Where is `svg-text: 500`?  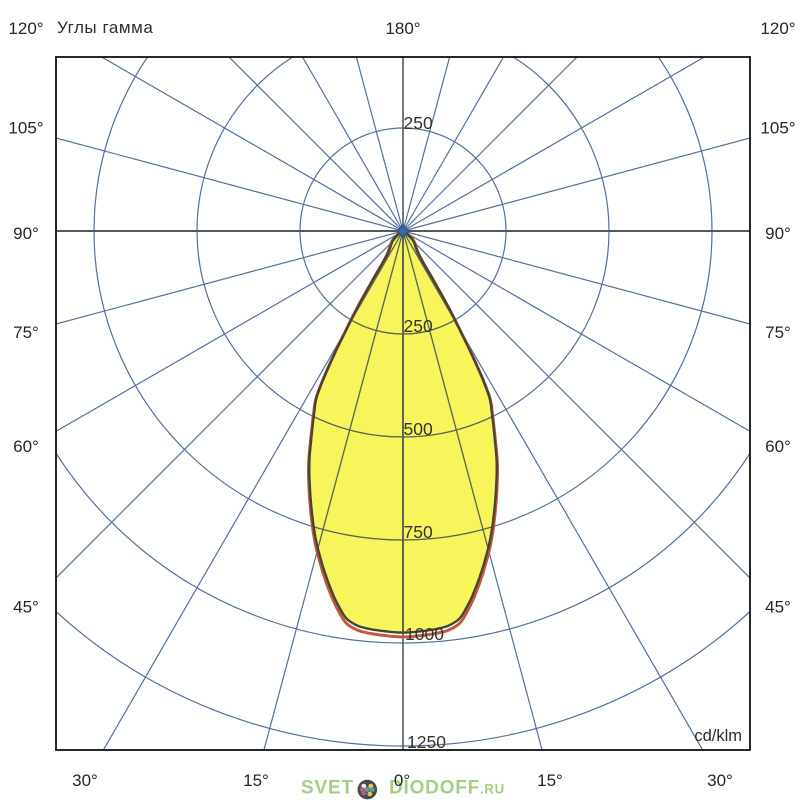
svg-text: 500 is located at coordinates (418, 429).